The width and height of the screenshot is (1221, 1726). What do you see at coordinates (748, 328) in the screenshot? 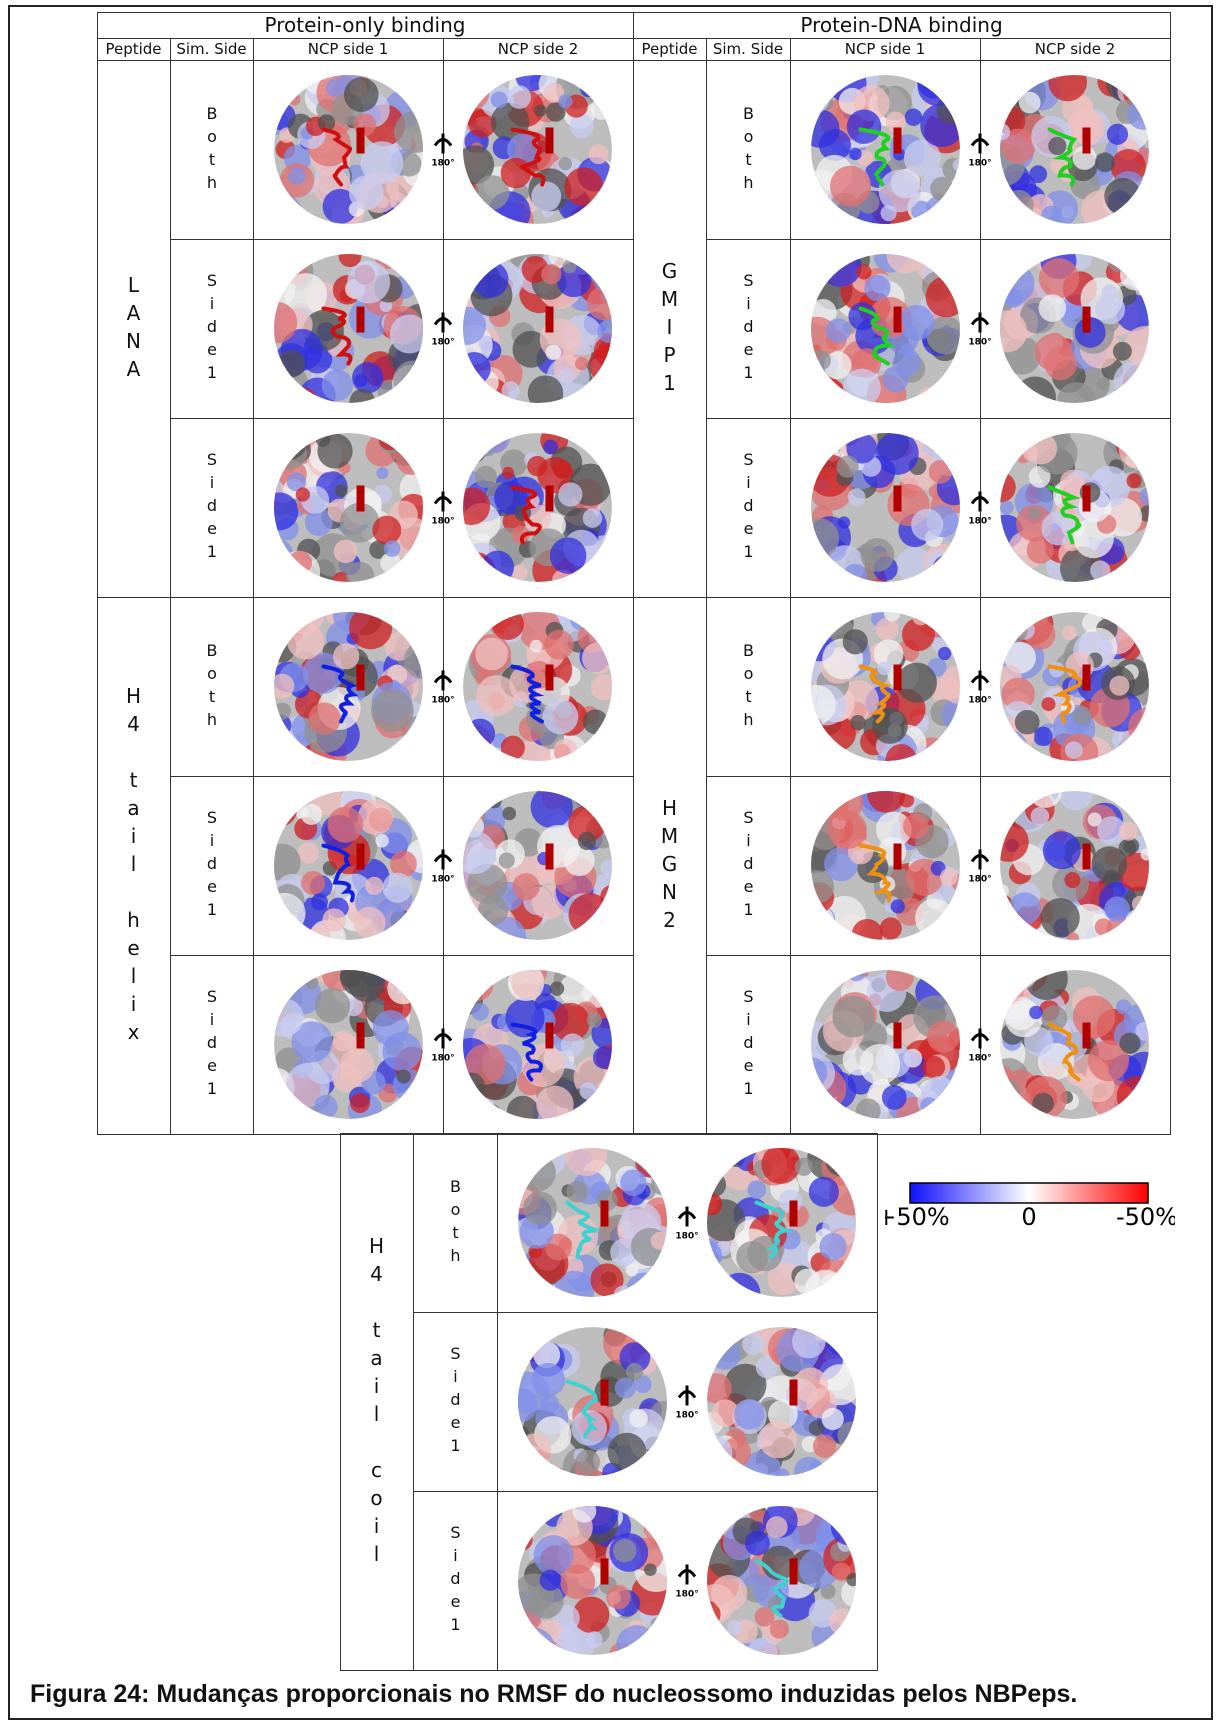
I see `sim-side: Side1` at bounding box center [748, 328].